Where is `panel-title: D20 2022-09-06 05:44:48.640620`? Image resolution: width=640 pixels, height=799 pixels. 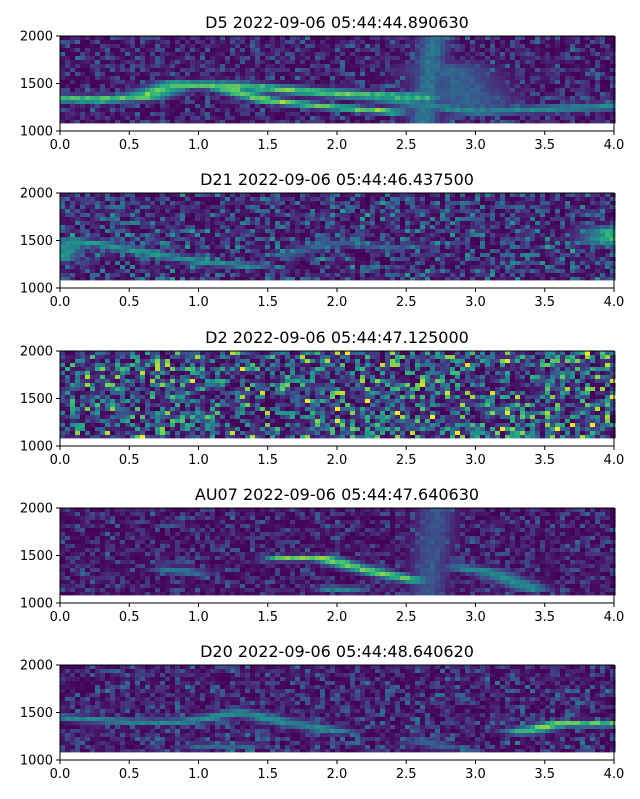 panel-title: D20 2022-09-06 05:44:48.640620 is located at coordinates (337, 651).